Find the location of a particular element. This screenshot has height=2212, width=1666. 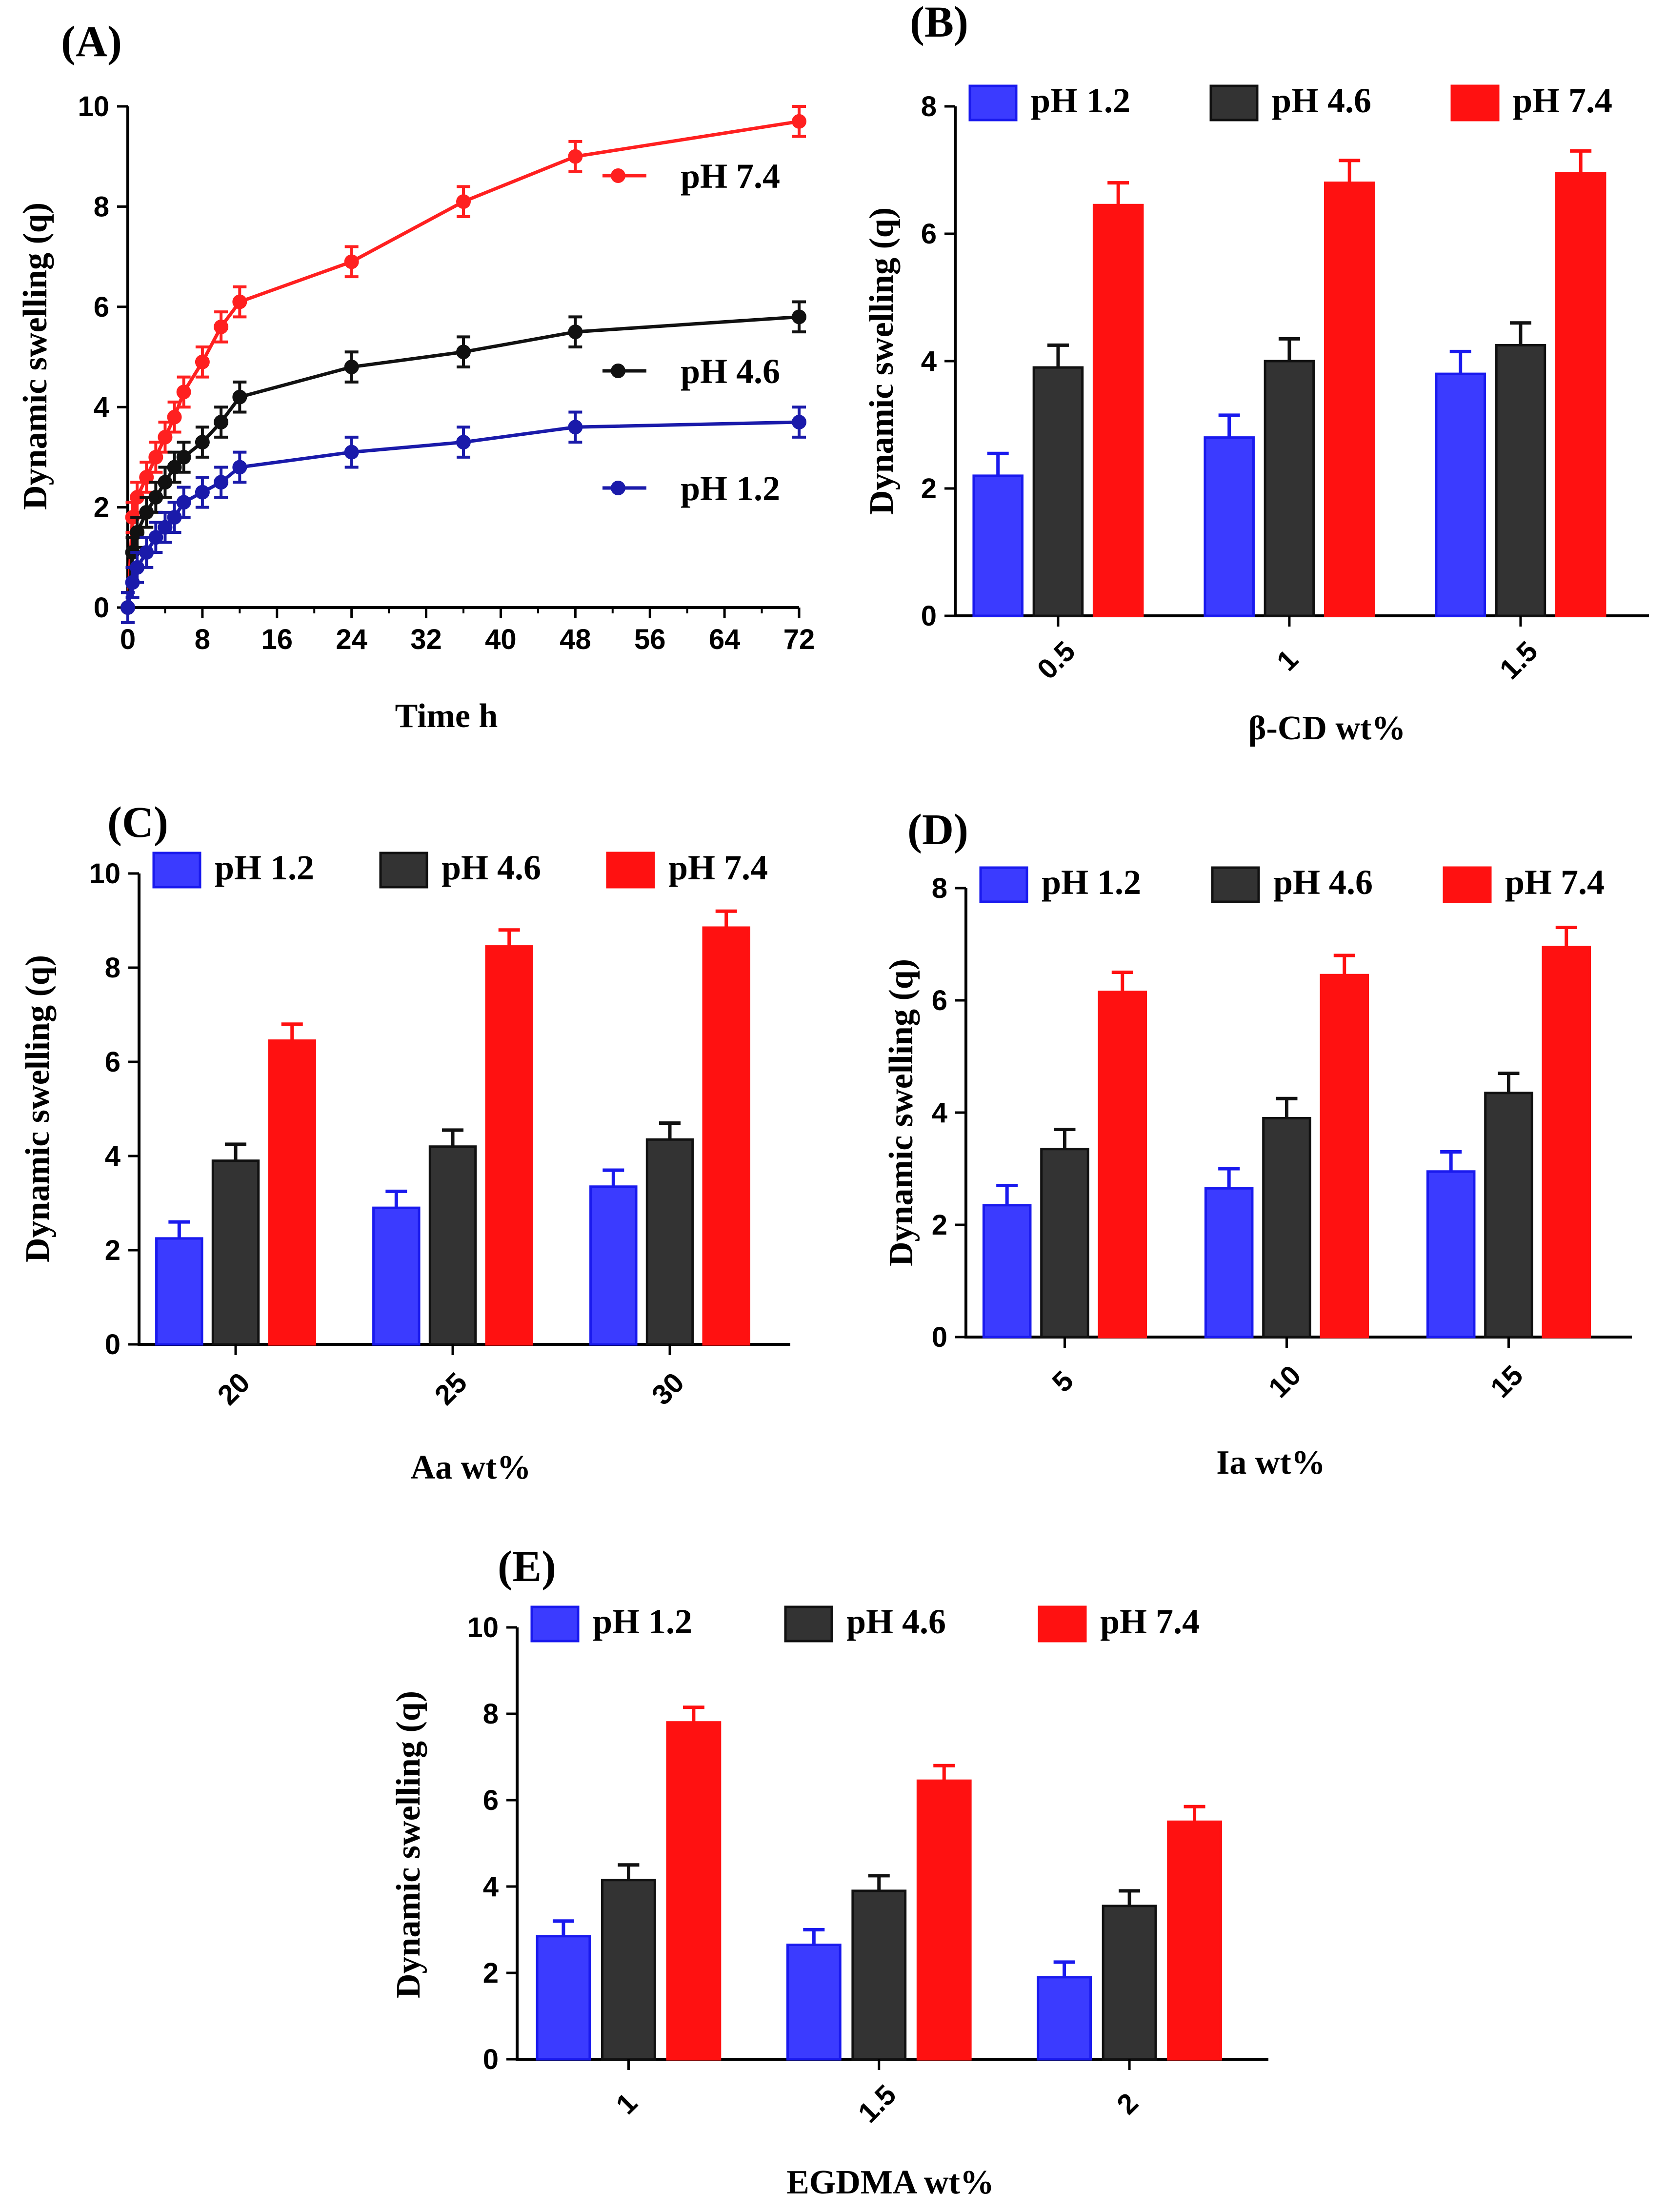

panel-label: (E) is located at coordinates (527, 1567).